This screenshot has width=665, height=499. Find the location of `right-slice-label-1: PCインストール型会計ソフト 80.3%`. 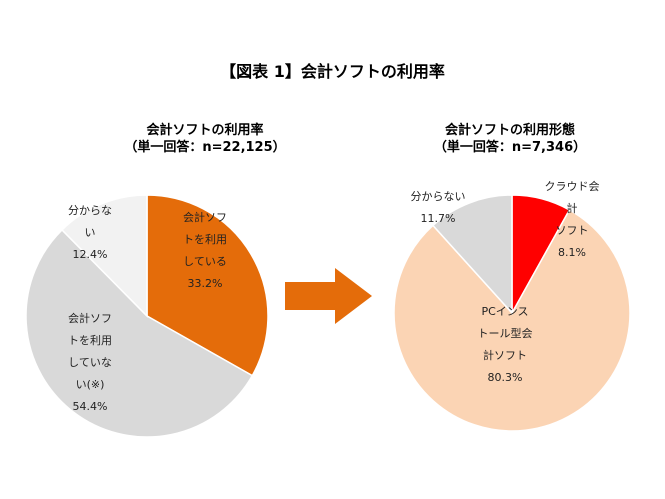

right-slice-label-1: PCインストール型会計ソフト 80.3% is located at coordinates (505, 344).